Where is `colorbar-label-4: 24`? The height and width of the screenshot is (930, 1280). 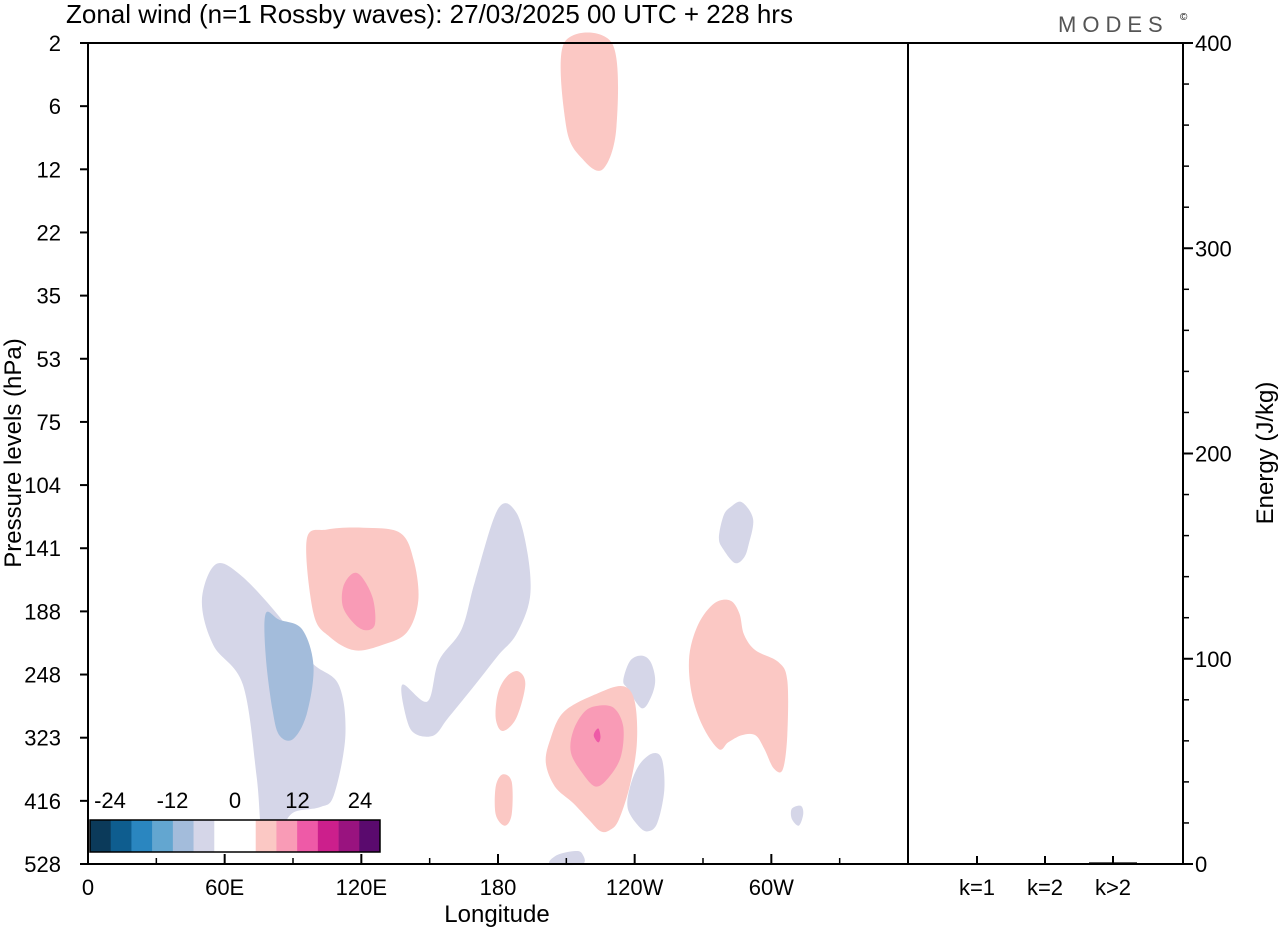 colorbar-label-4: 24 is located at coordinates (360, 800).